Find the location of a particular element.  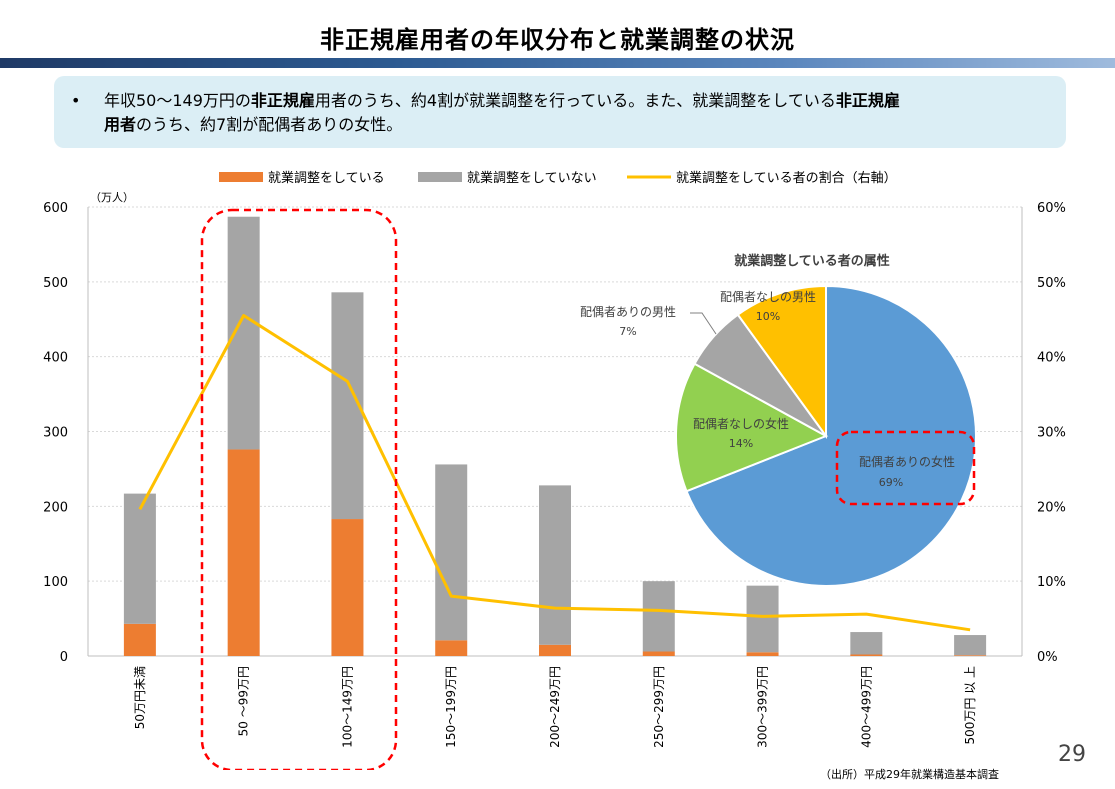

y-right-tick-label: 0% is located at coordinates (1047, 657).